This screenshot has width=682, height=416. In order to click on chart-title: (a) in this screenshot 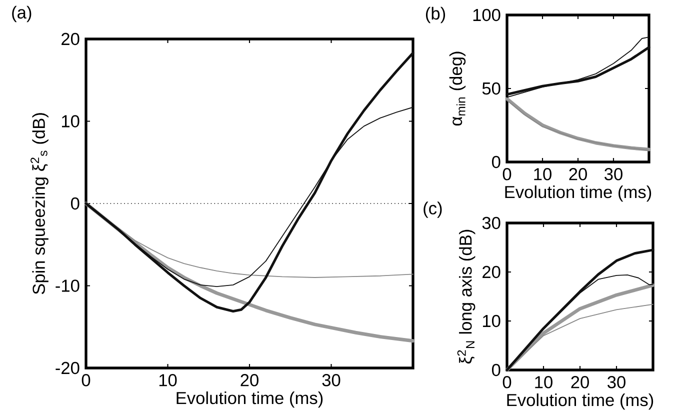, I will do `click(22, 14)`.